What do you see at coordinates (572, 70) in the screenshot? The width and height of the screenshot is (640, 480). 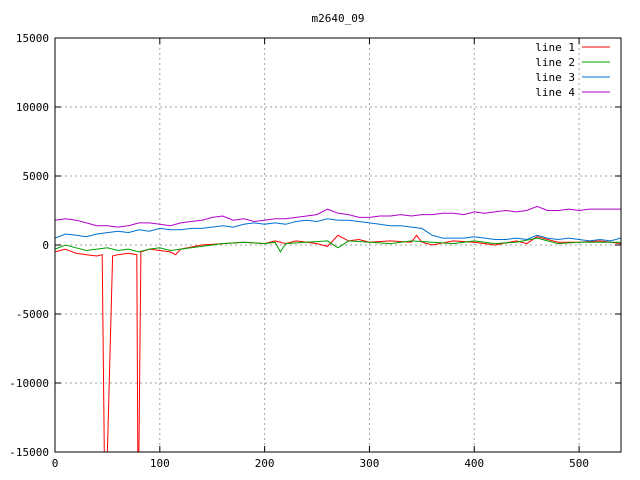 I see `legend: line 1 line 2 line 3 line 4` at bounding box center [572, 70].